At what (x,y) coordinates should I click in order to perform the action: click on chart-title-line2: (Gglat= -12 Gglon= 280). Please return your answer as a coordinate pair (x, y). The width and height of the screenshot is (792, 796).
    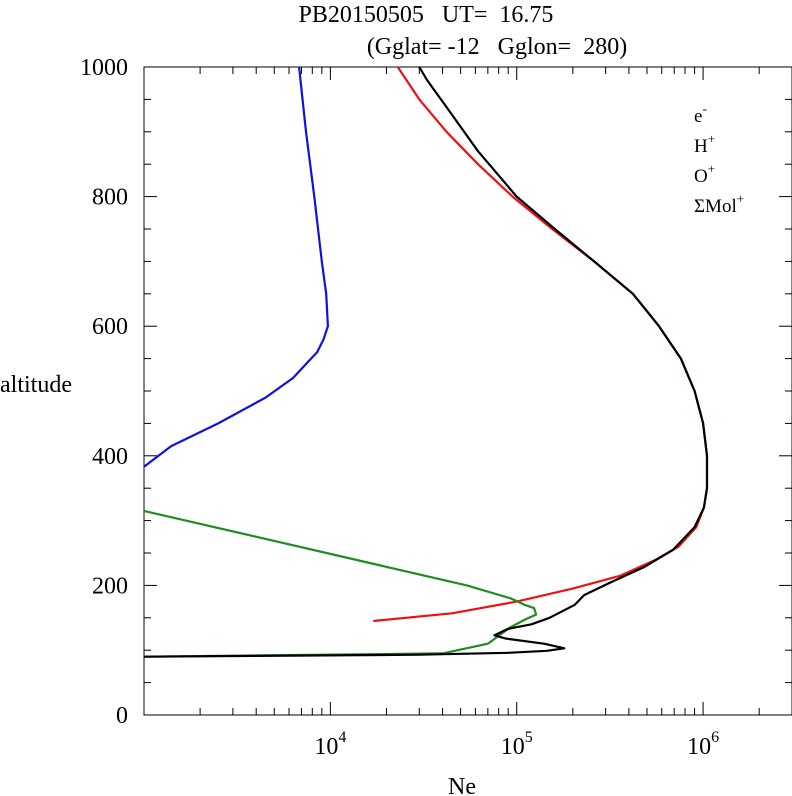
    Looking at the image, I should click on (497, 47).